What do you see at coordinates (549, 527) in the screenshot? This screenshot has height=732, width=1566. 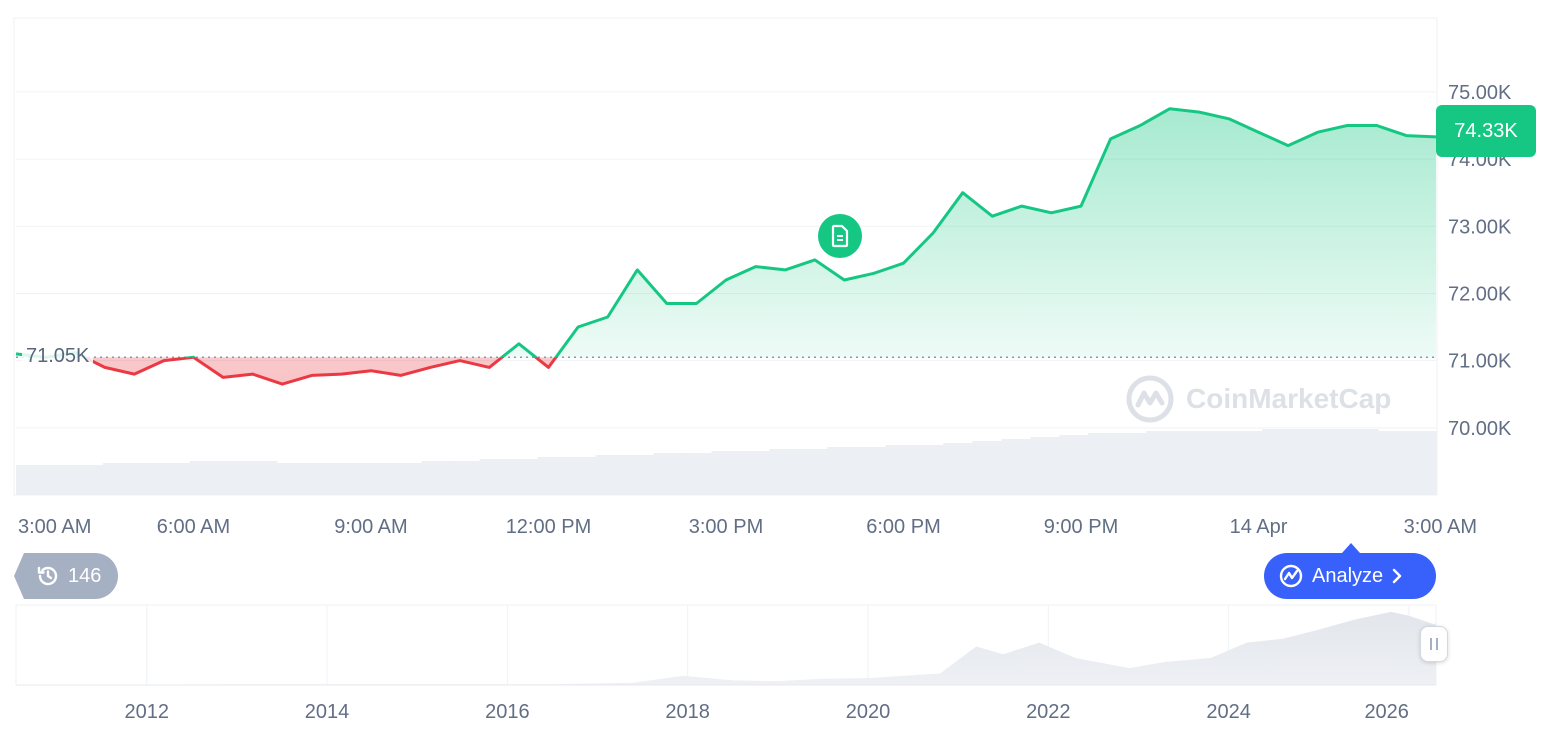 I see `x-tick-label: 12:00 PM` at bounding box center [549, 527].